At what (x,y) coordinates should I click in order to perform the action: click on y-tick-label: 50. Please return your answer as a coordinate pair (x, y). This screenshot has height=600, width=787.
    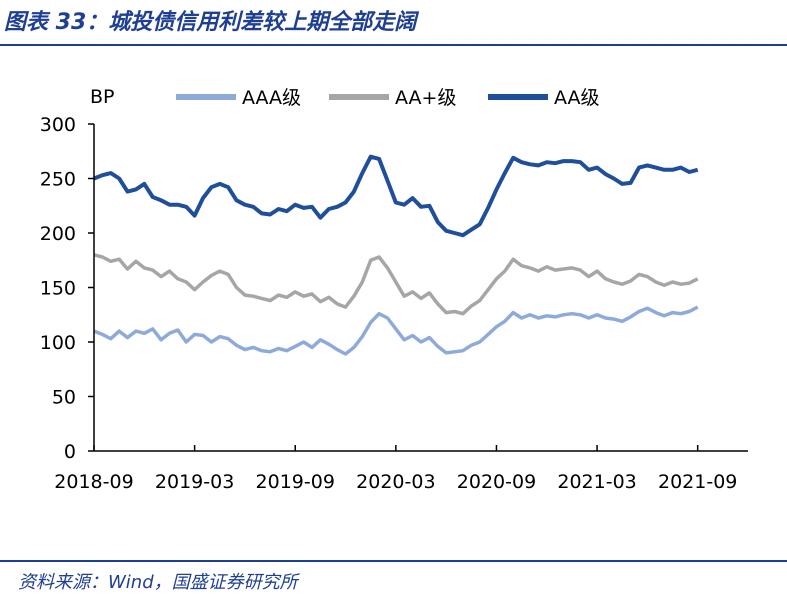
    Looking at the image, I should click on (64, 398).